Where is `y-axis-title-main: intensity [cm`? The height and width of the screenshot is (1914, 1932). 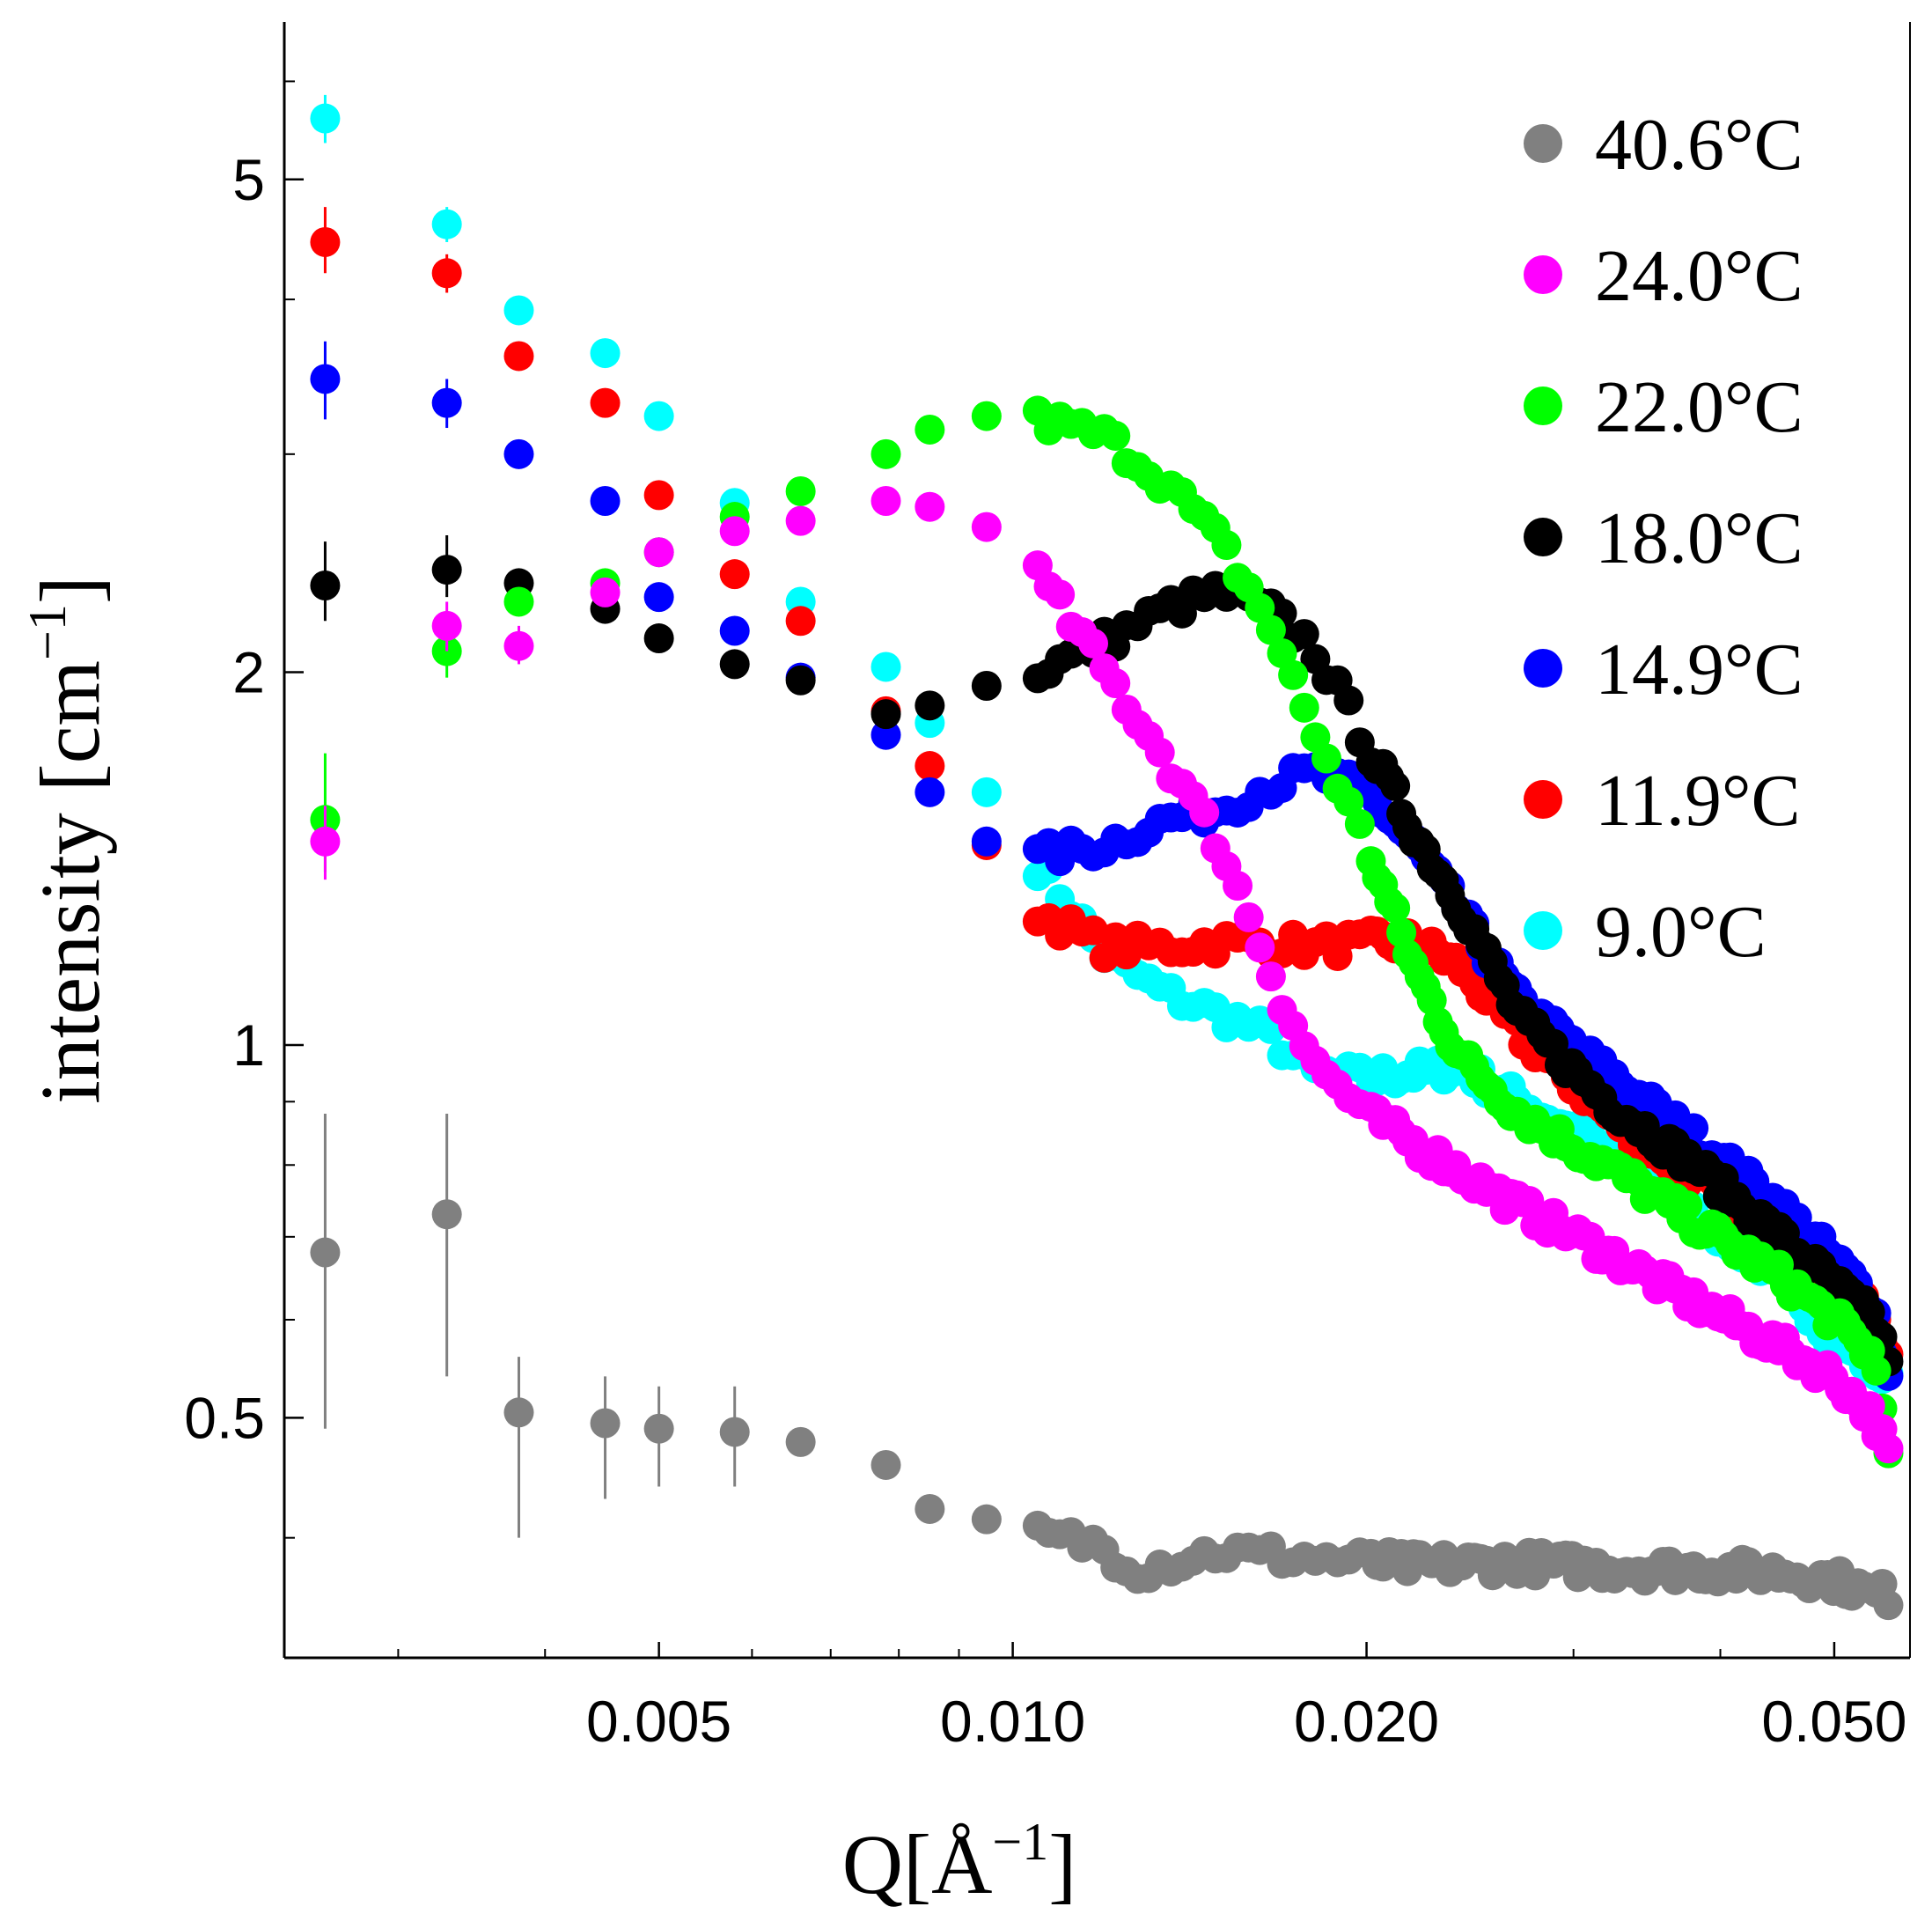 y-axis-title-main: intensity [cm is located at coordinates (70, 882).